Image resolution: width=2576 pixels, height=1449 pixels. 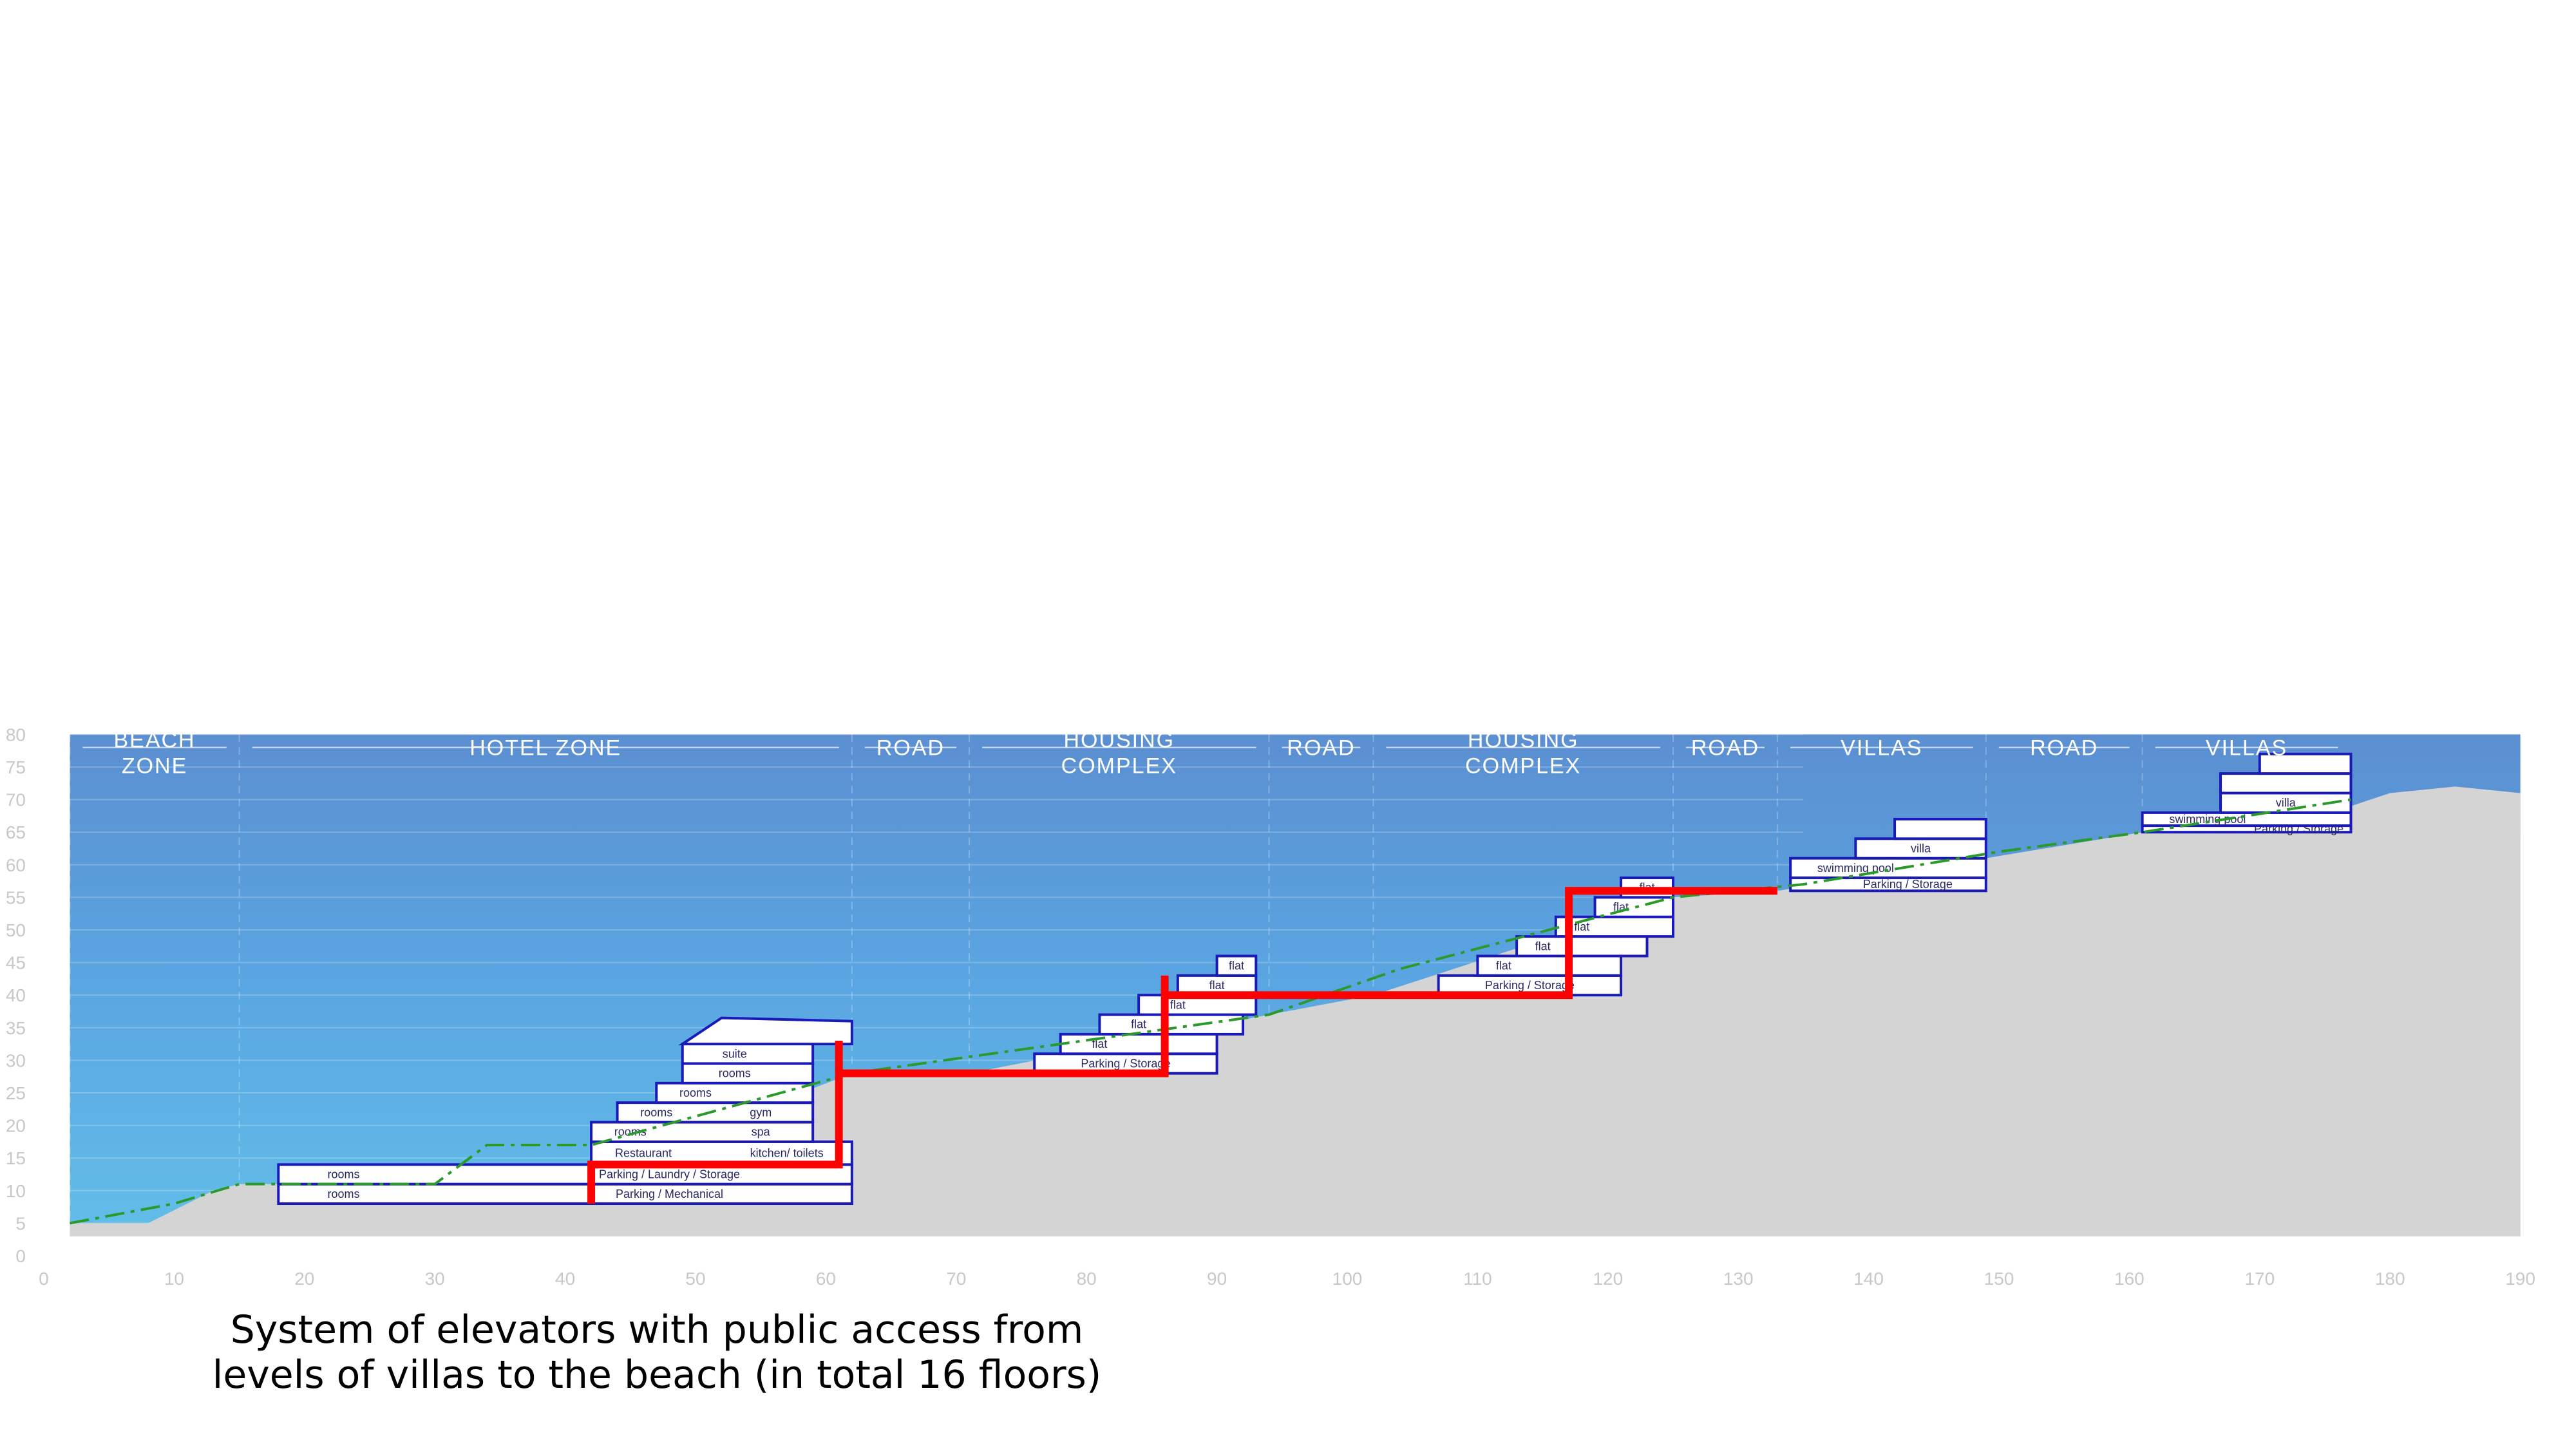 I want to click on villa-block-1: Parking / Storage swimming pool villa, so click(x=1888, y=855).